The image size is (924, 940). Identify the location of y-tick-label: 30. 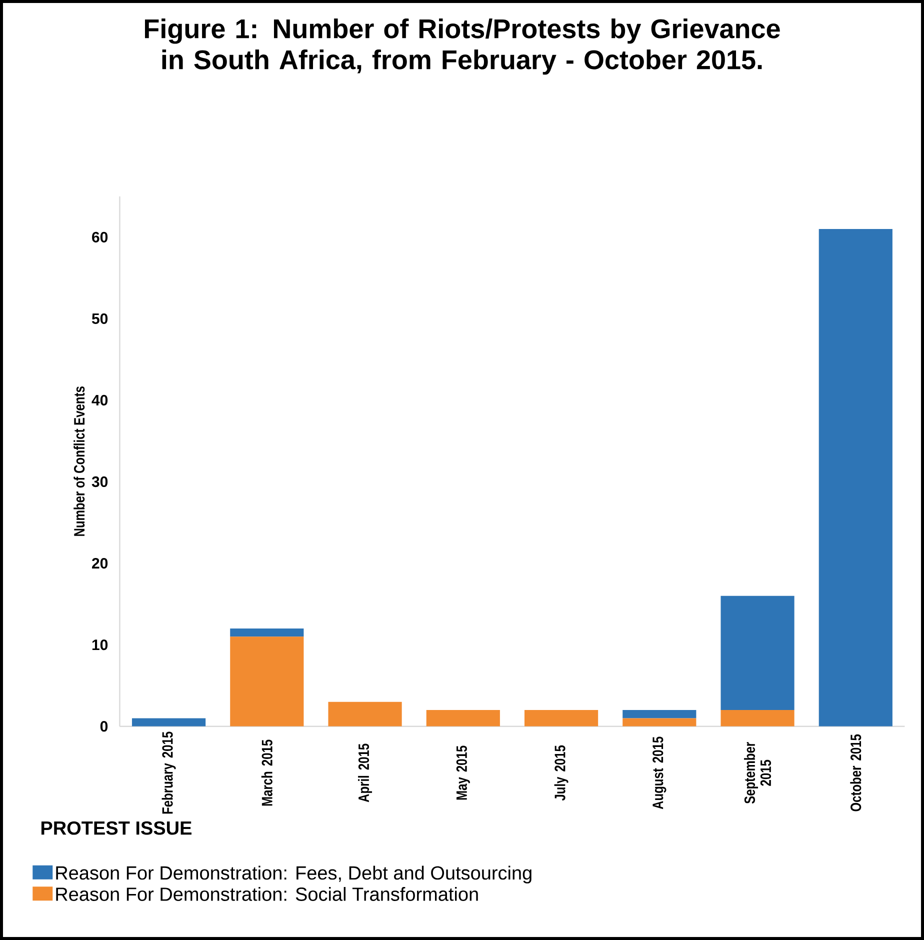
(100, 482).